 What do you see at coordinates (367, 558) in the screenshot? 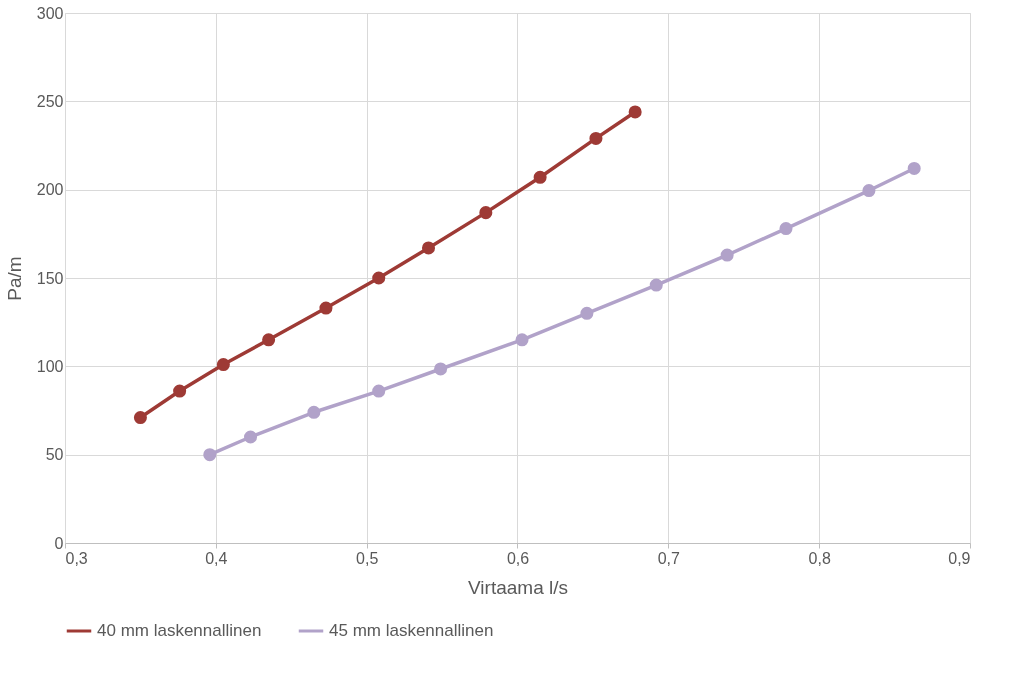
I see `x-tick-label: 0,5` at bounding box center [367, 558].